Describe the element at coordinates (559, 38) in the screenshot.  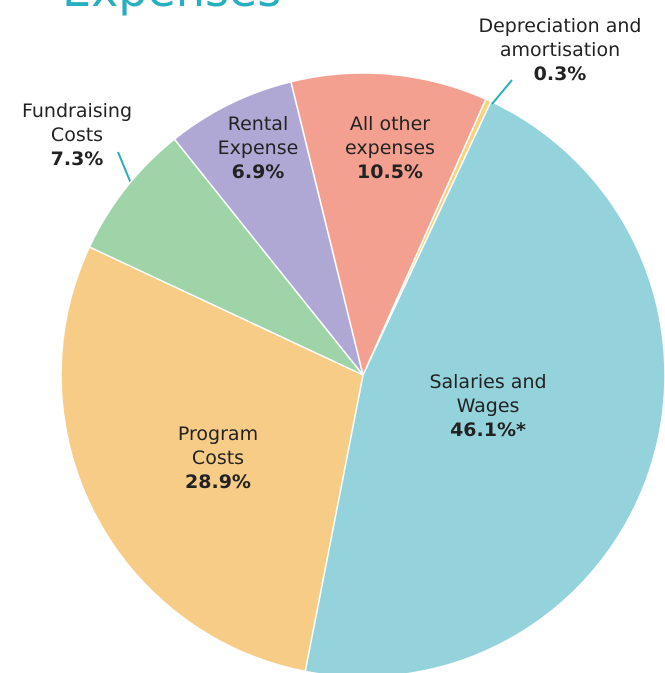
I see `slice-label: Depreciation and amortisation` at that location.